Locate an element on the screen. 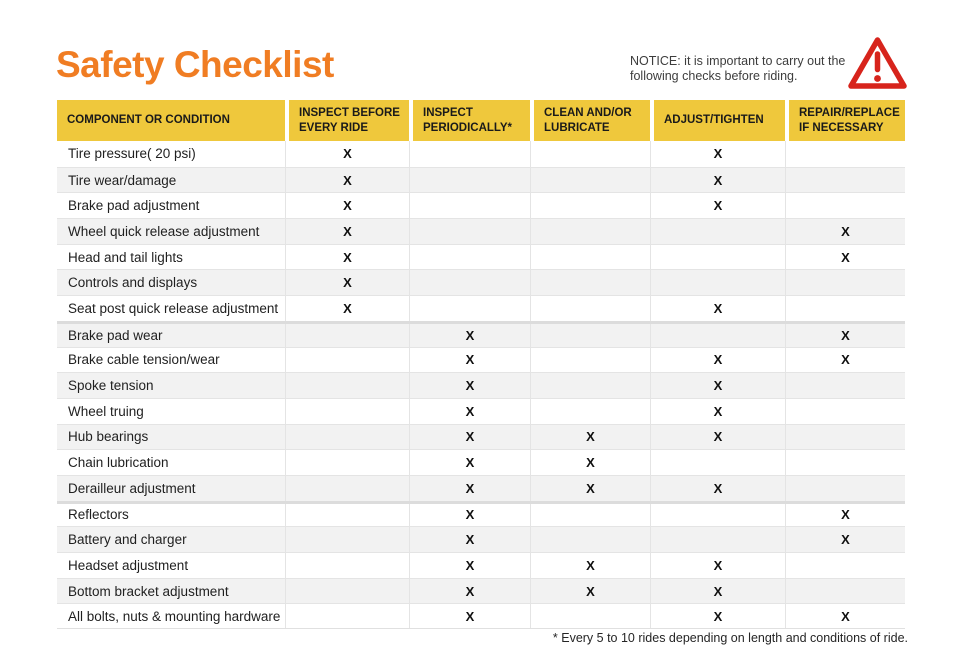 This screenshot has height=650, width=960. column-header-3: CLEAN AND/OR LUBRICATE is located at coordinates (590, 120).